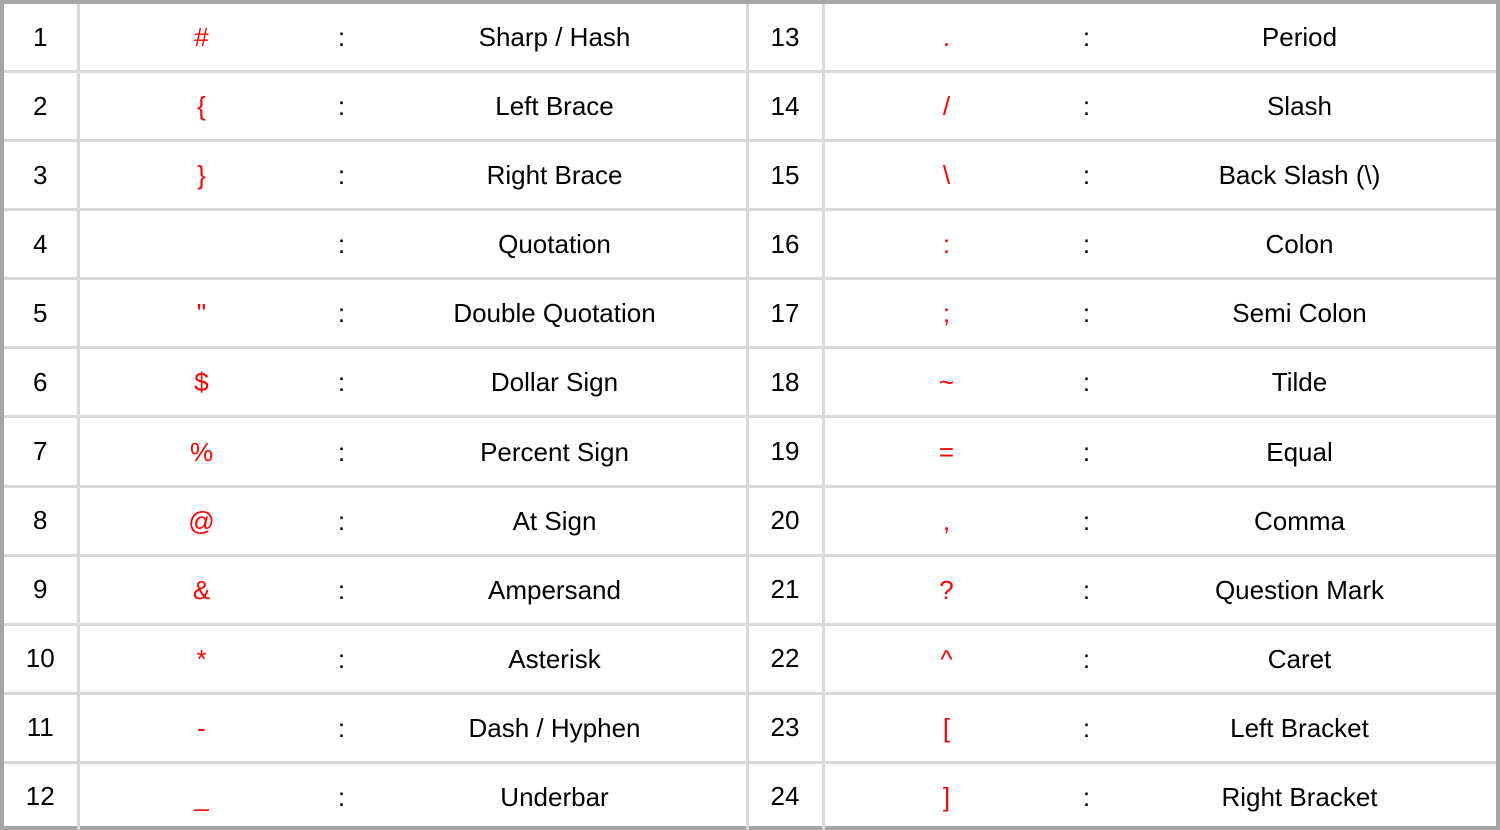 This screenshot has width=1500, height=830. I want to click on symbol-entry: ^: Caret, so click(1161, 658).